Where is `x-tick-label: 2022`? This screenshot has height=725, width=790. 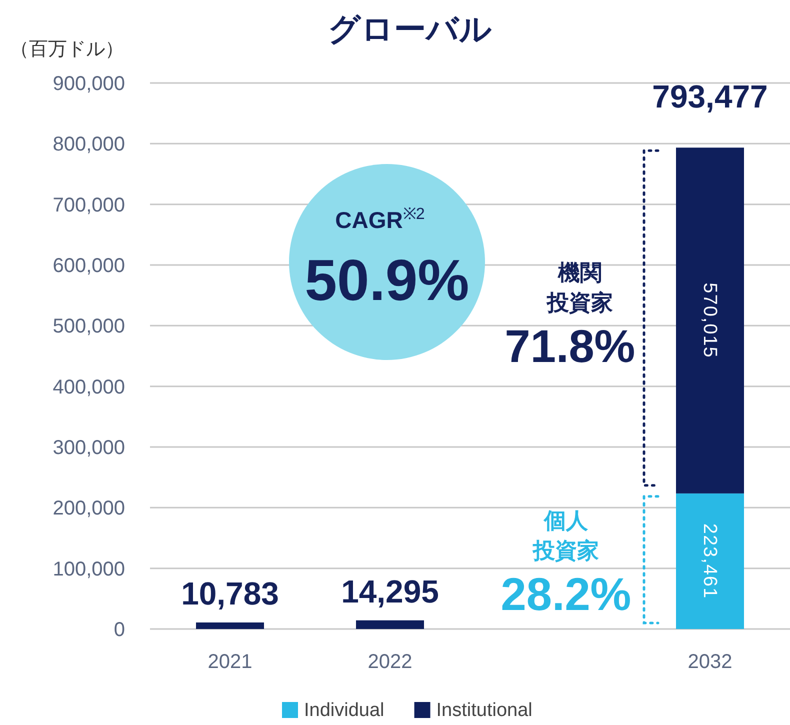
x-tick-label: 2022 is located at coordinates (390, 662).